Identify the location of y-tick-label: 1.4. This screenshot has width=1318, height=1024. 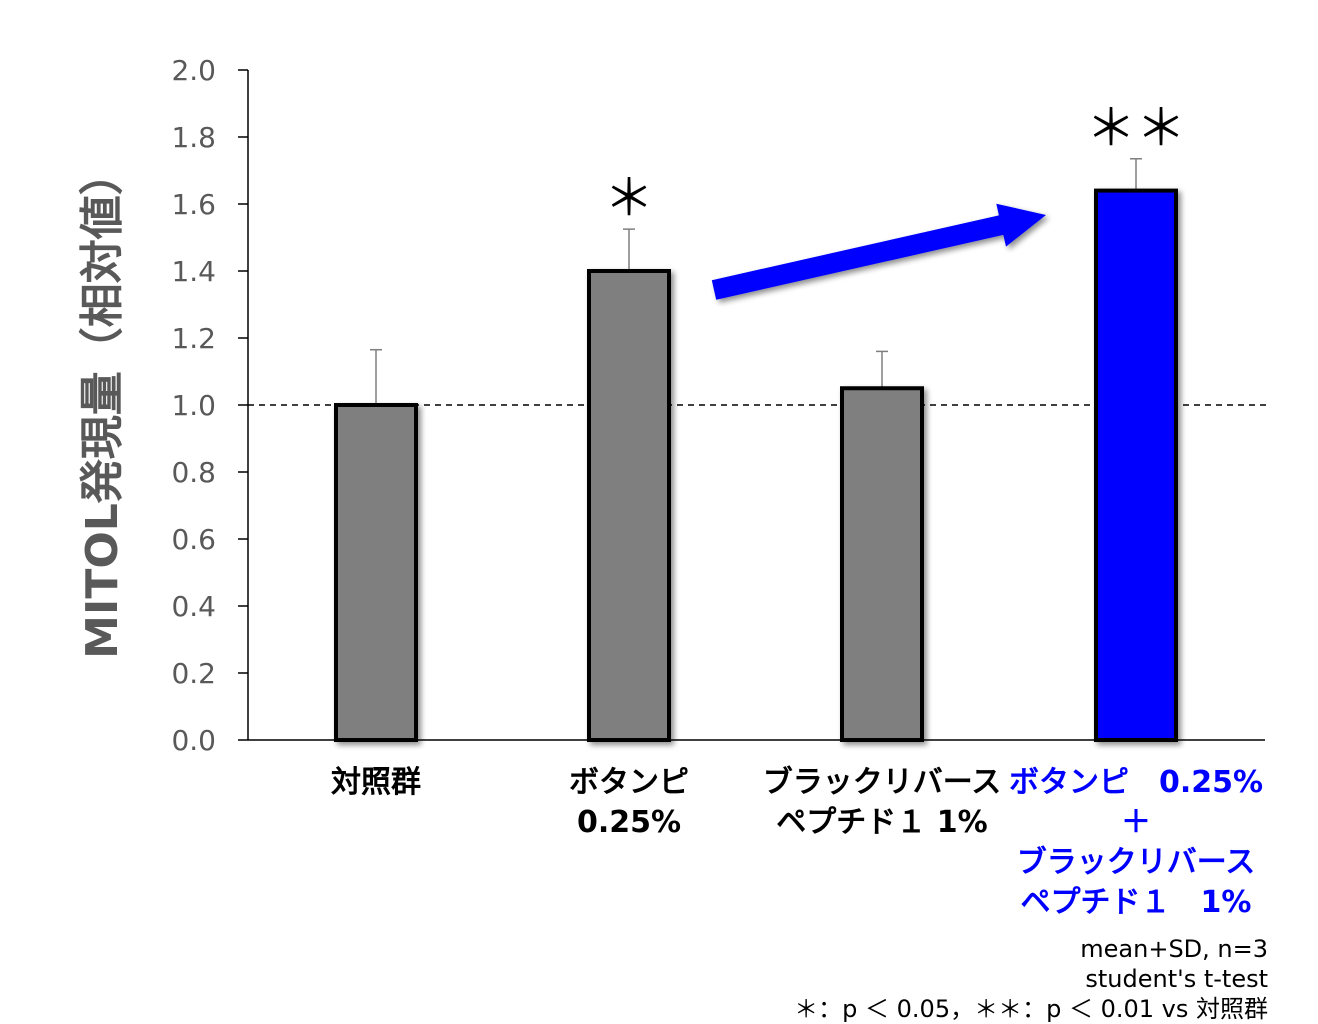
(193, 271).